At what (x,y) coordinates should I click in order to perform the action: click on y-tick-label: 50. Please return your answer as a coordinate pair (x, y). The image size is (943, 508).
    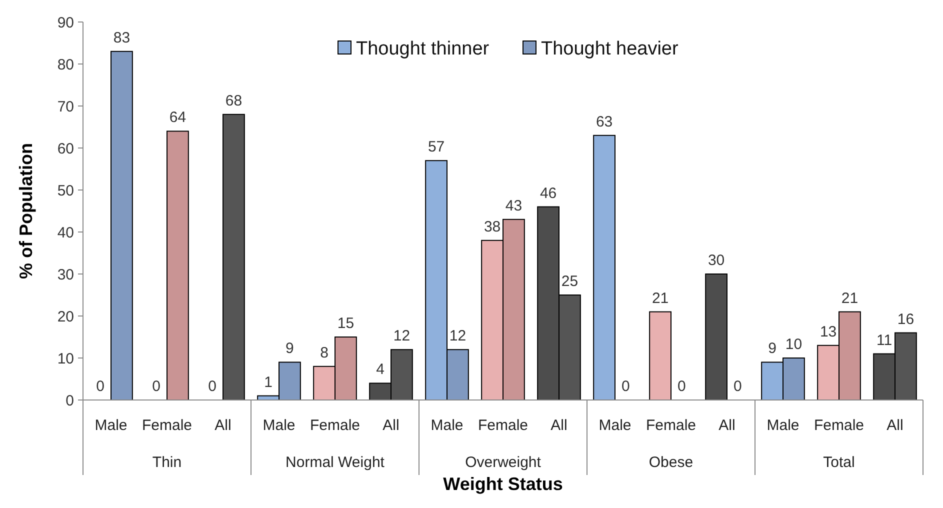
    Looking at the image, I should click on (65, 191).